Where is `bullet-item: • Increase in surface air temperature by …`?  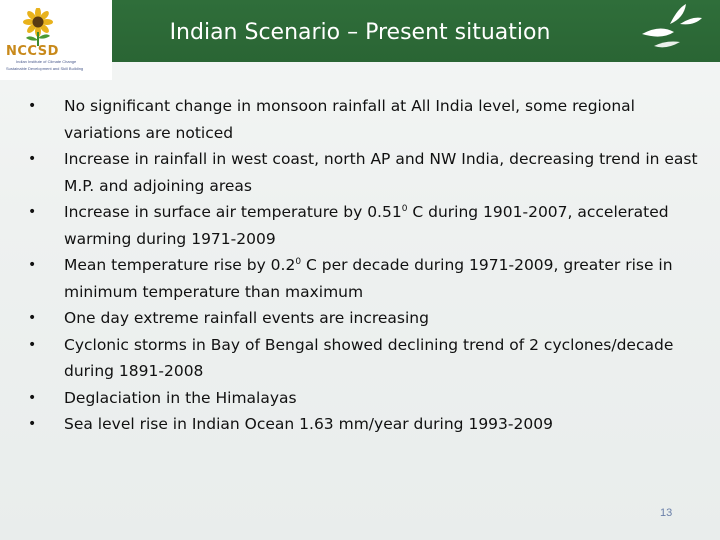 bullet-item: • Increase in surface air temperature by … is located at coordinates (363, 225).